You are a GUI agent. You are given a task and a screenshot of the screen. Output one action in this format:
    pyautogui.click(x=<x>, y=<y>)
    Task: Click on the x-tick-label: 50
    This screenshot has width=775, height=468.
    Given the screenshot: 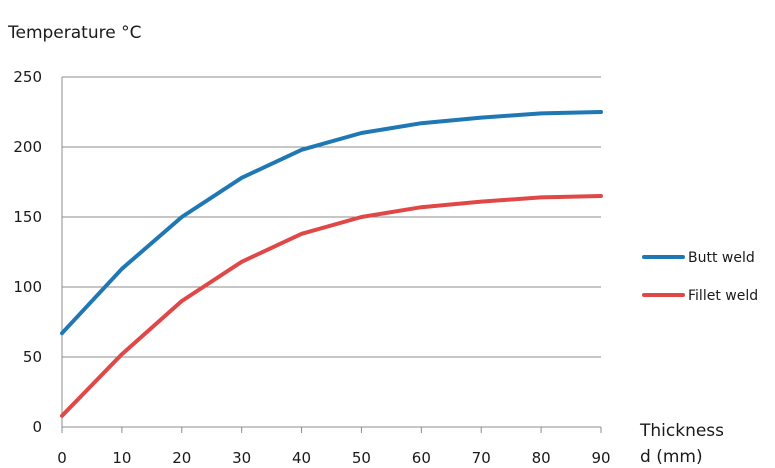 What is the action you would take?
    pyautogui.click(x=361, y=458)
    